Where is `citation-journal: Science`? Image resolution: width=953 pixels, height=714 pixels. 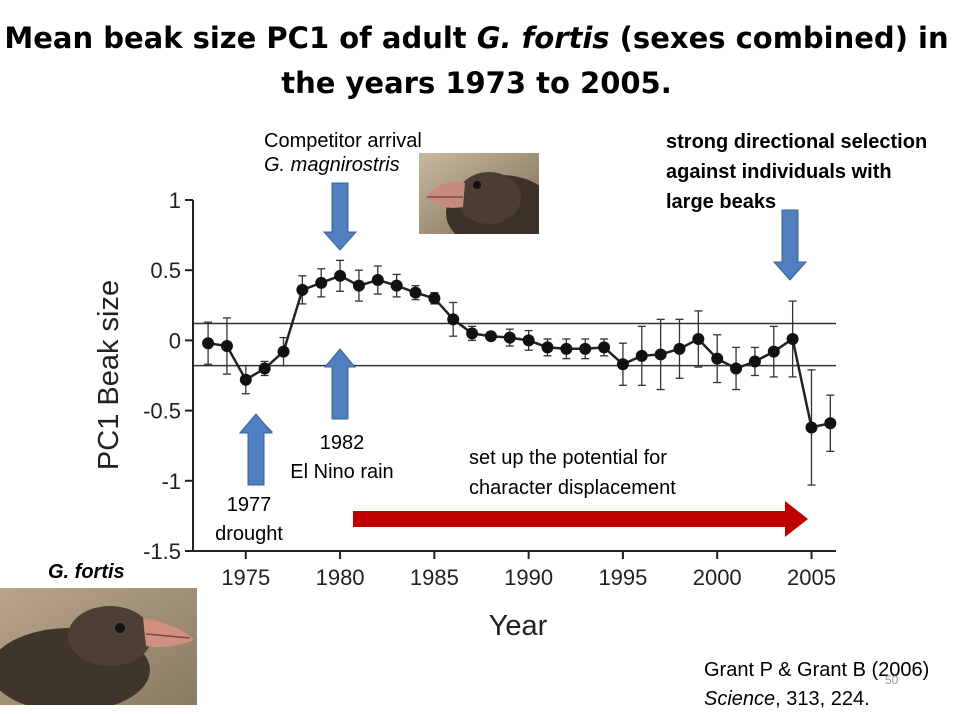 citation-journal: Science is located at coordinates (740, 699).